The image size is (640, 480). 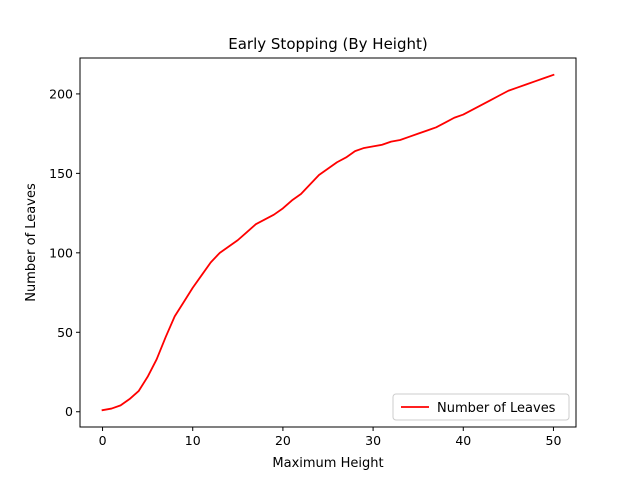 I want to click on y-tick-label: 50, so click(x=65, y=332).